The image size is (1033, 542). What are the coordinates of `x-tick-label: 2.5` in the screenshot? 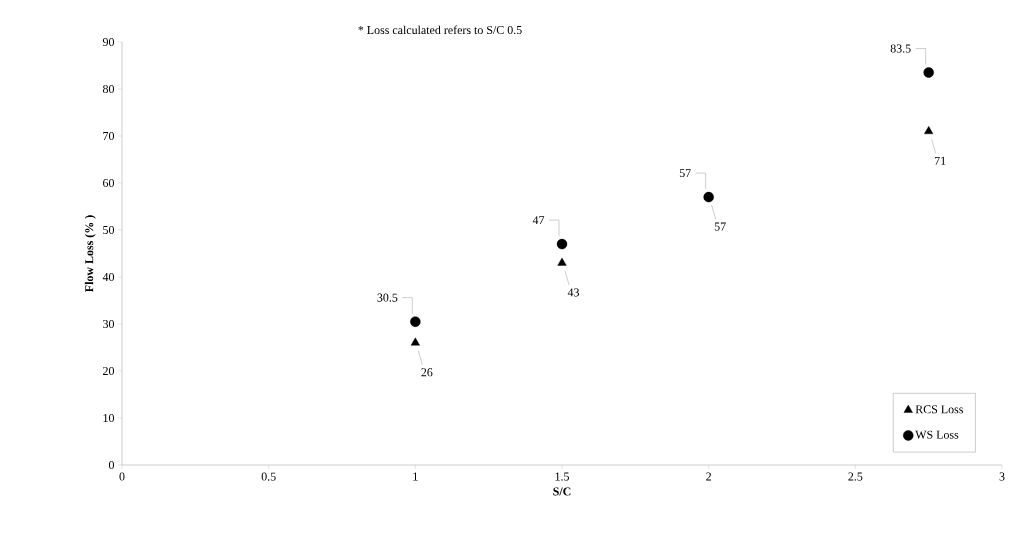 It's located at (855, 476).